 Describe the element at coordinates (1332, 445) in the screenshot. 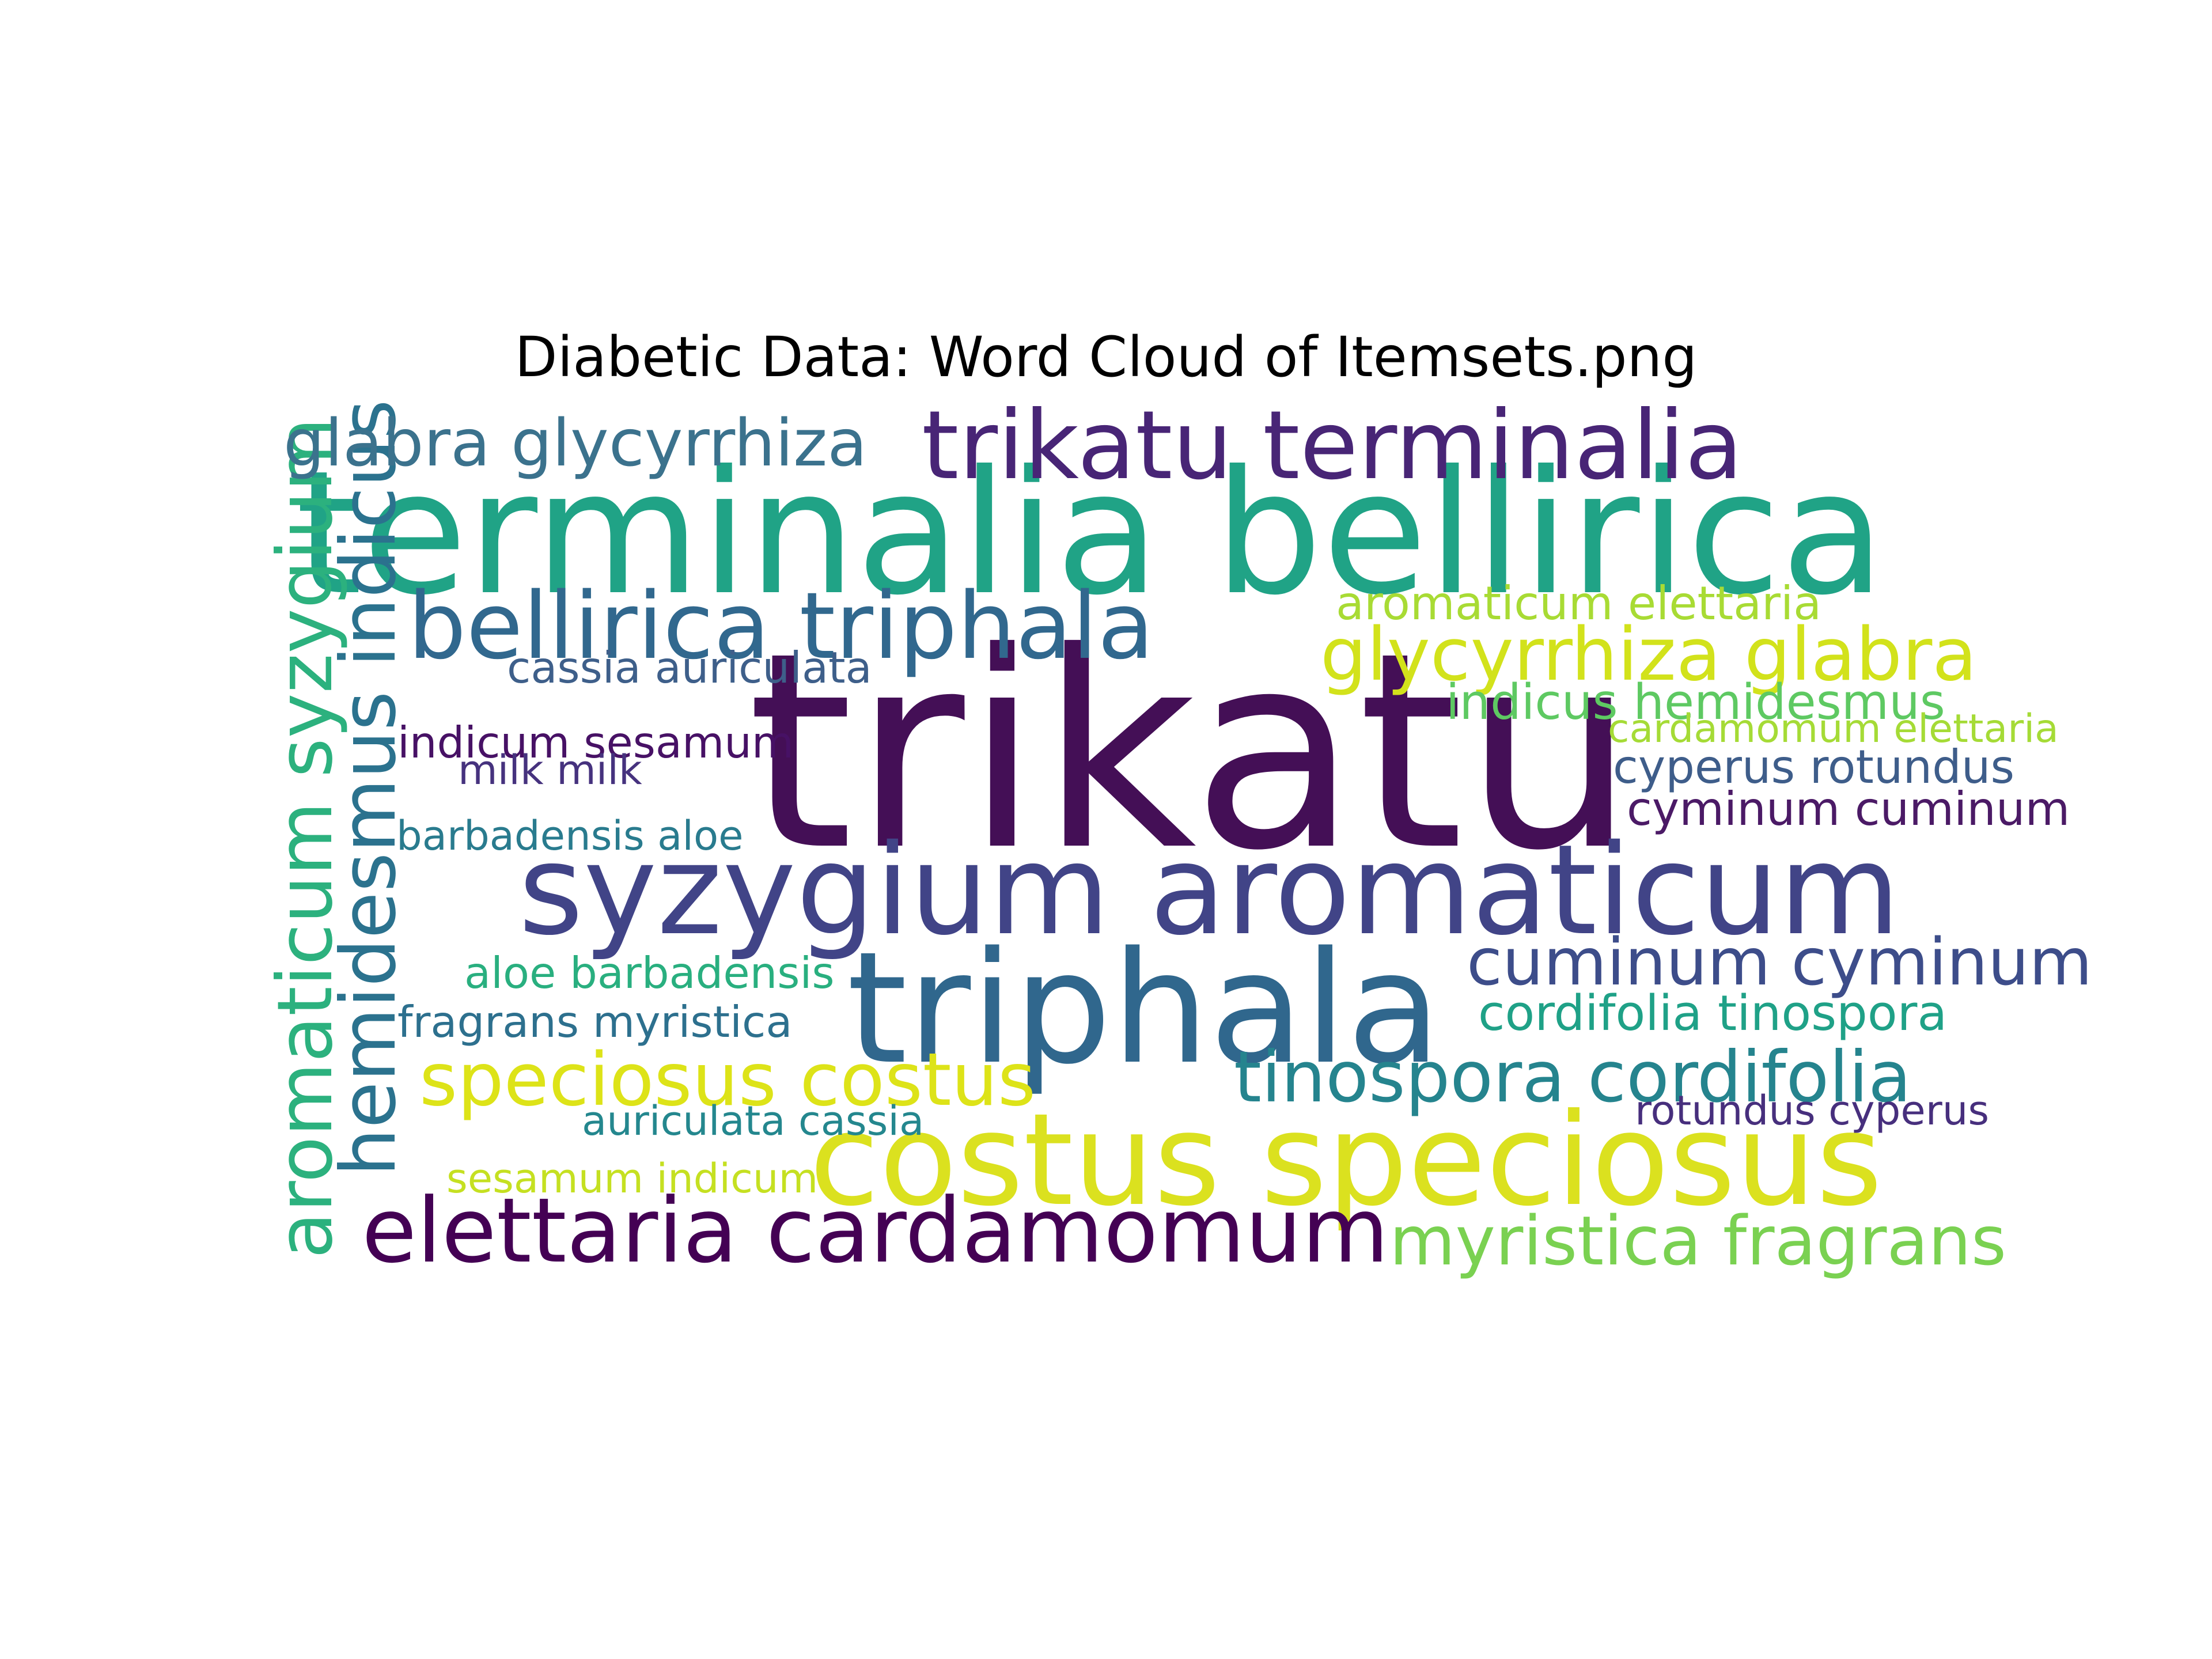

I see `word-trikatu-terminalia: trikatu terminalia` at that location.